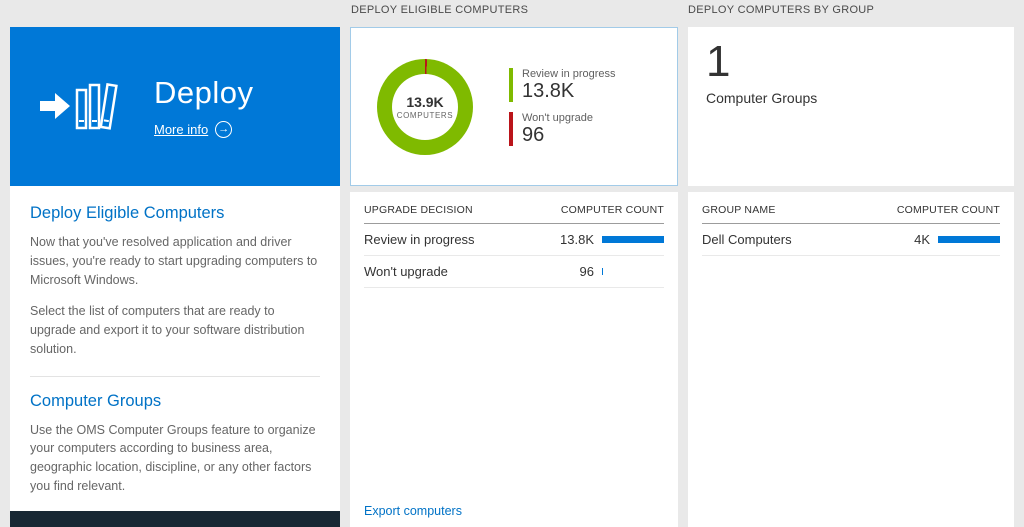 The width and height of the screenshot is (1024, 527). What do you see at coordinates (922, 239) in the screenshot?
I see `row-value: 4K` at bounding box center [922, 239].